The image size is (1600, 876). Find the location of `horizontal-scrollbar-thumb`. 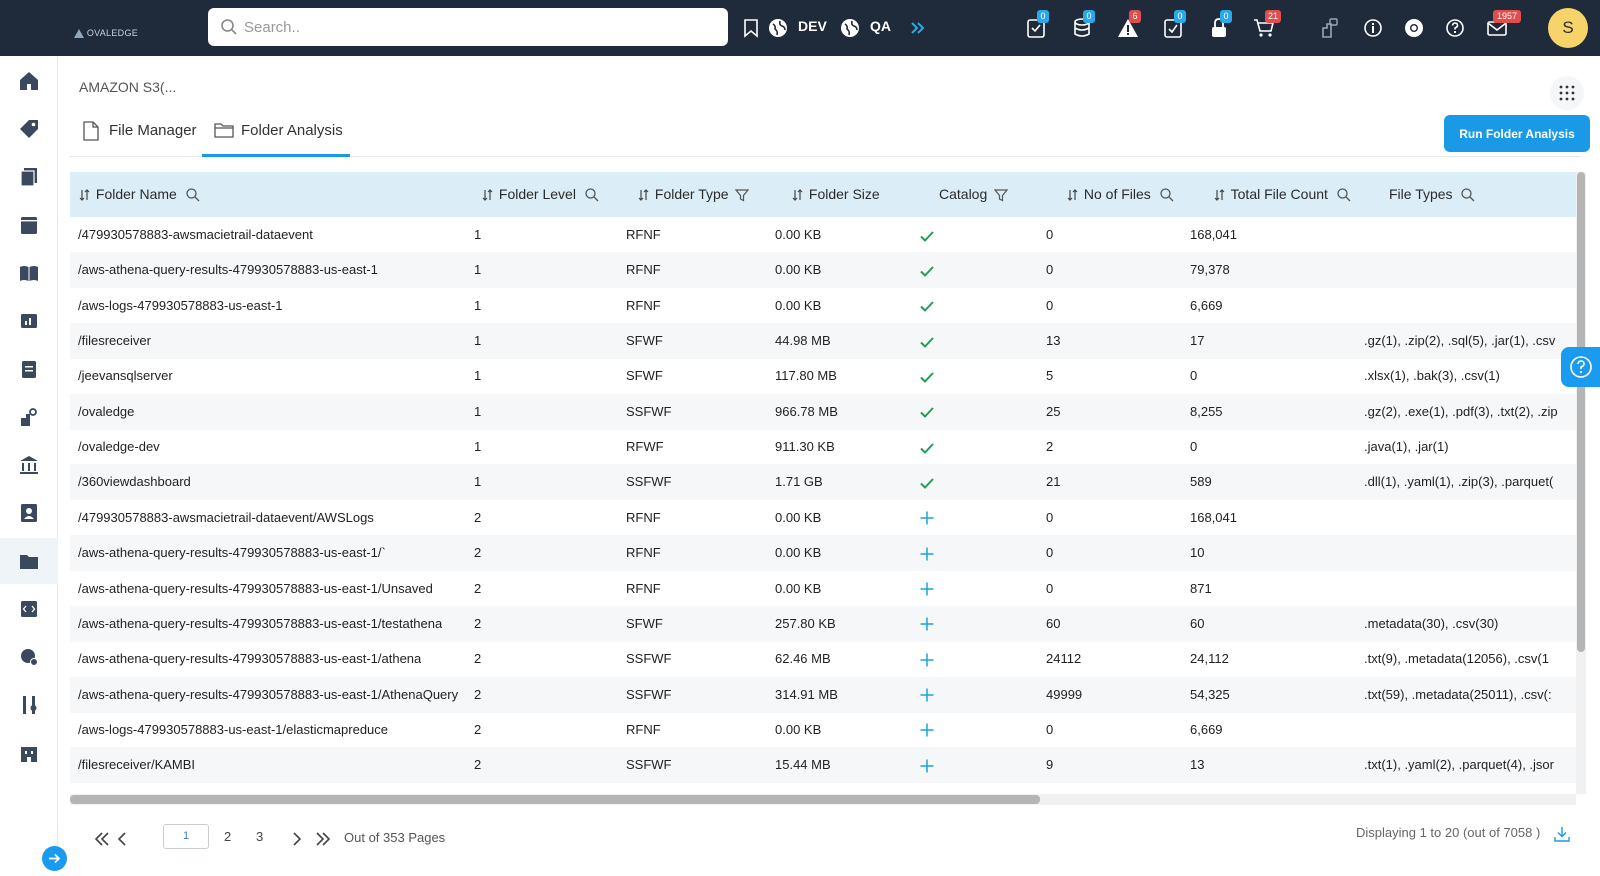

horizontal-scrollbar-thumb is located at coordinates (555, 799).